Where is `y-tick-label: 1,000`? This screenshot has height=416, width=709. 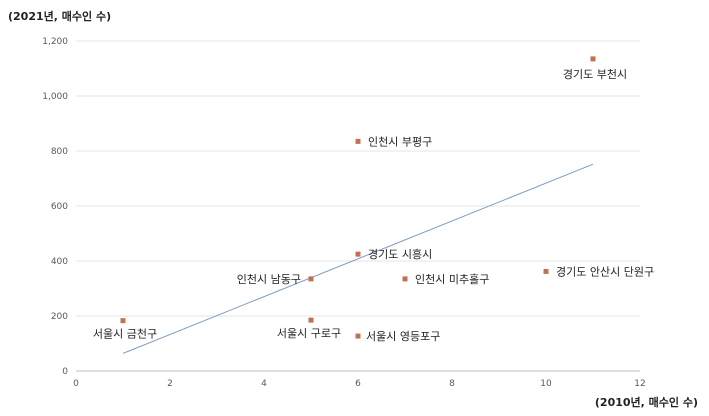 y-tick-label: 1,000 is located at coordinates (55, 97).